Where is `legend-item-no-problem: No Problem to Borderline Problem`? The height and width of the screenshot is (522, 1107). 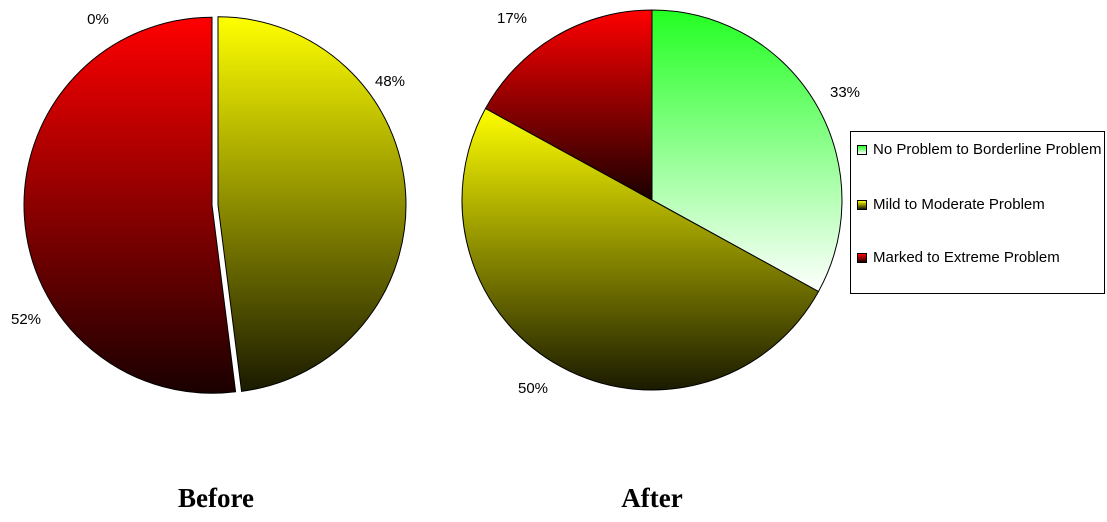 legend-item-no-problem: No Problem to Borderline Problem is located at coordinates (982, 149).